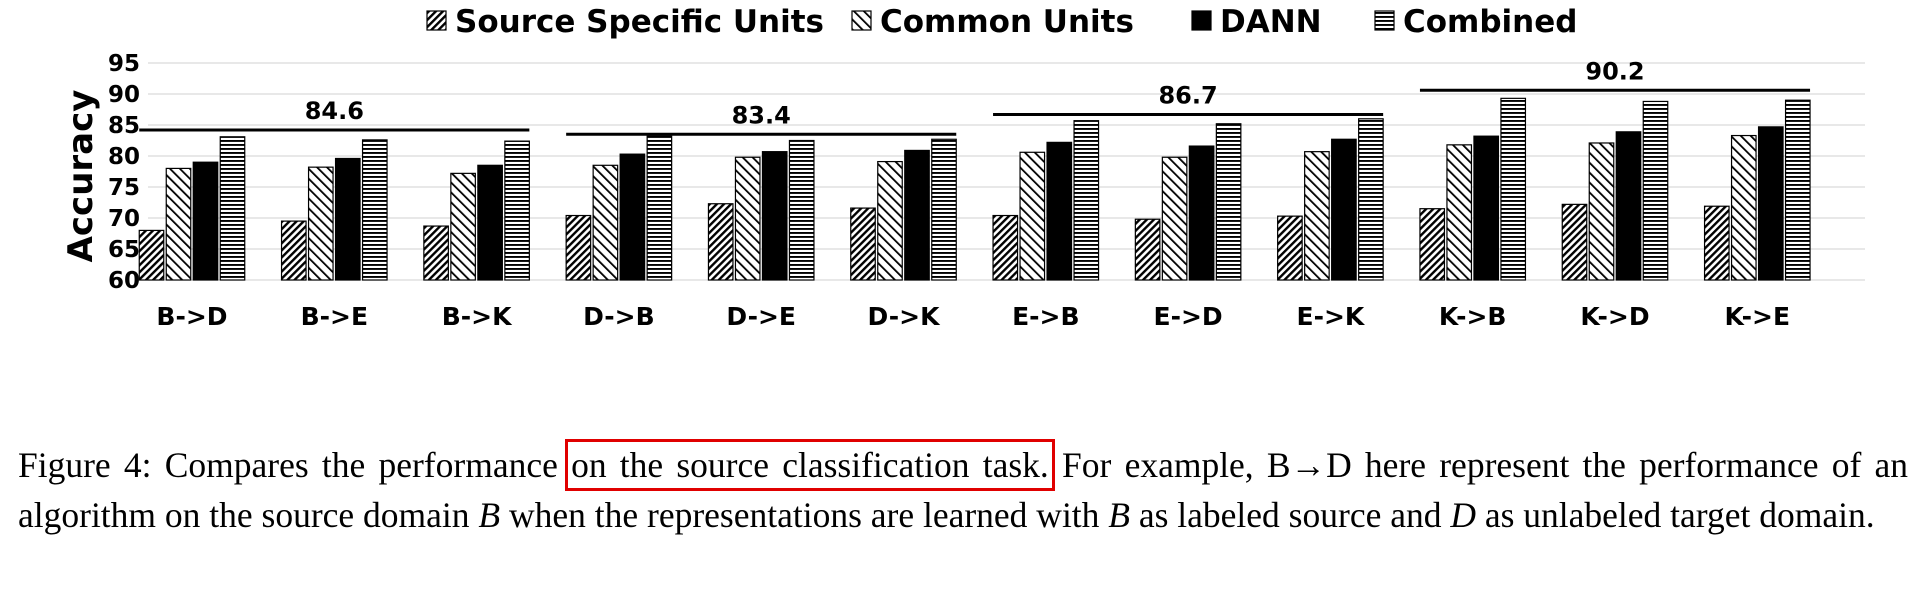 Image resolution: width=1924 pixels, height=592 pixels. I want to click on x-category-label: K->E, so click(1757, 316).